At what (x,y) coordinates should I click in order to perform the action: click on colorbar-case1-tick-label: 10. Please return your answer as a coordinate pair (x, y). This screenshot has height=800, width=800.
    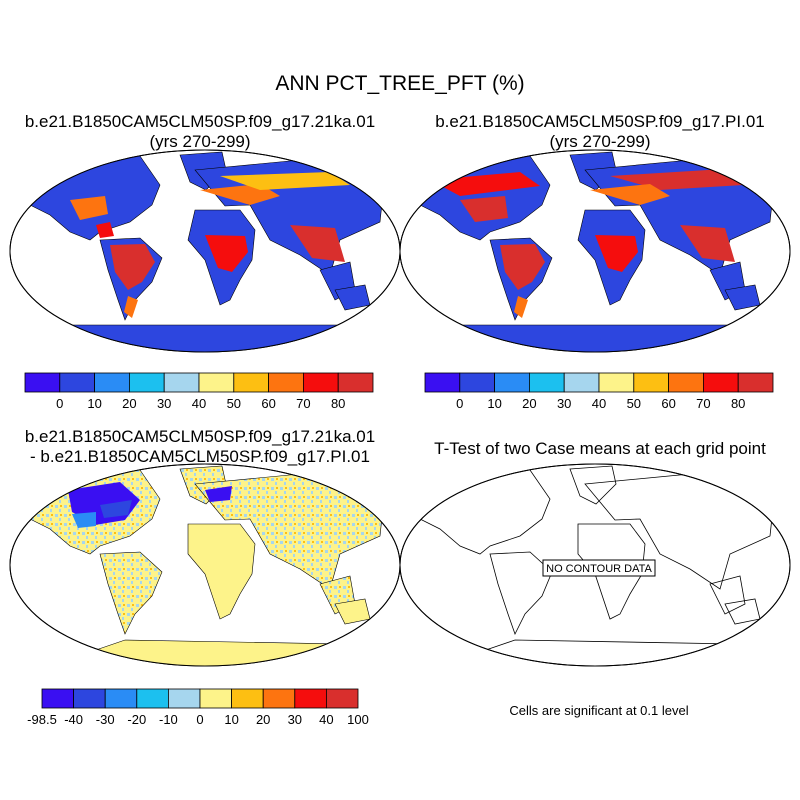
    Looking at the image, I should click on (94, 403).